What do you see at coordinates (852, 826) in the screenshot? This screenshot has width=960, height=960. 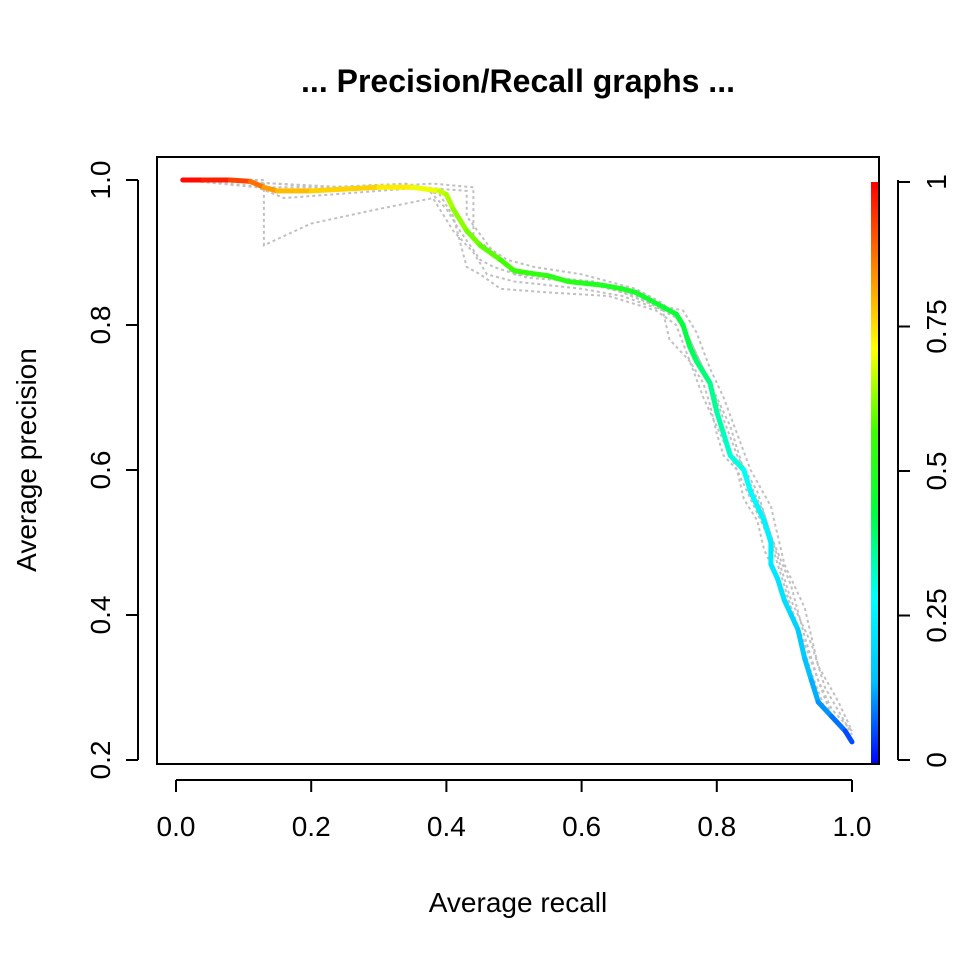 I see `x-tick-label: 1.0` at bounding box center [852, 826].